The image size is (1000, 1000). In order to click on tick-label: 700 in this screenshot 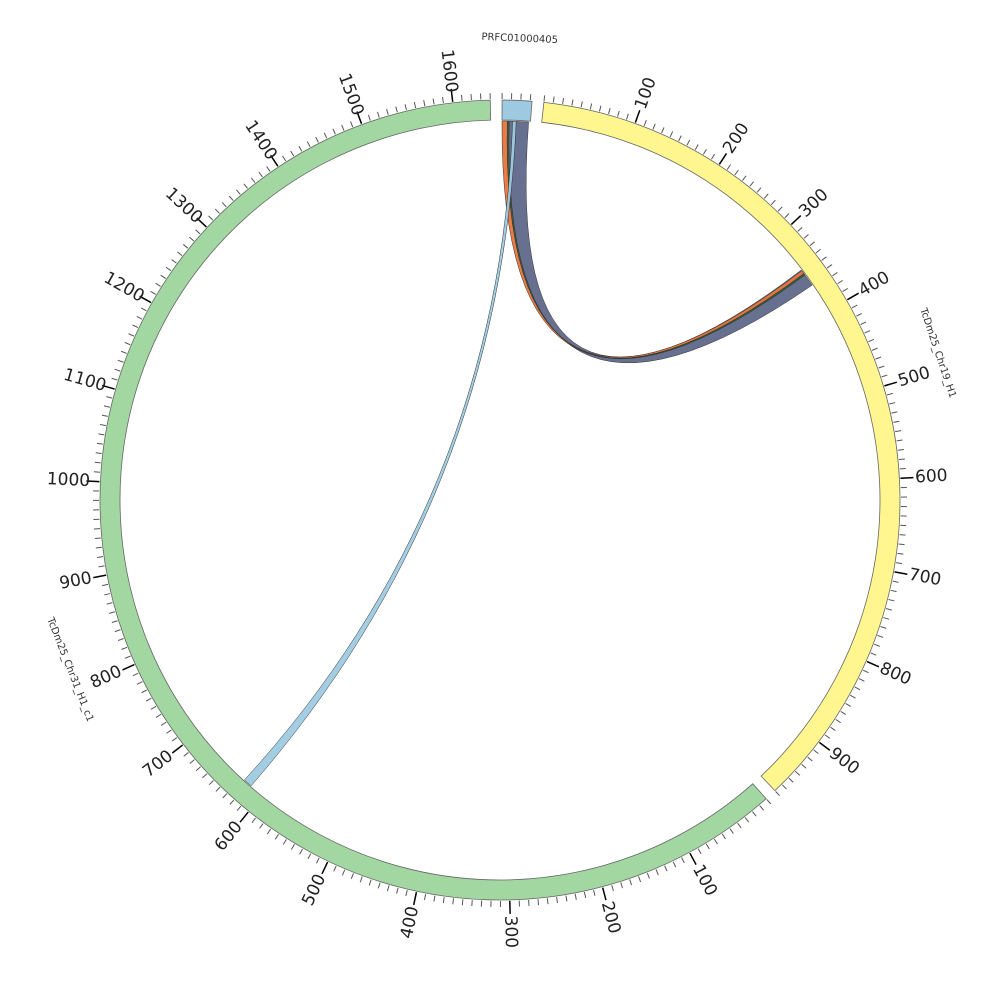, I will do `click(925, 577)`.